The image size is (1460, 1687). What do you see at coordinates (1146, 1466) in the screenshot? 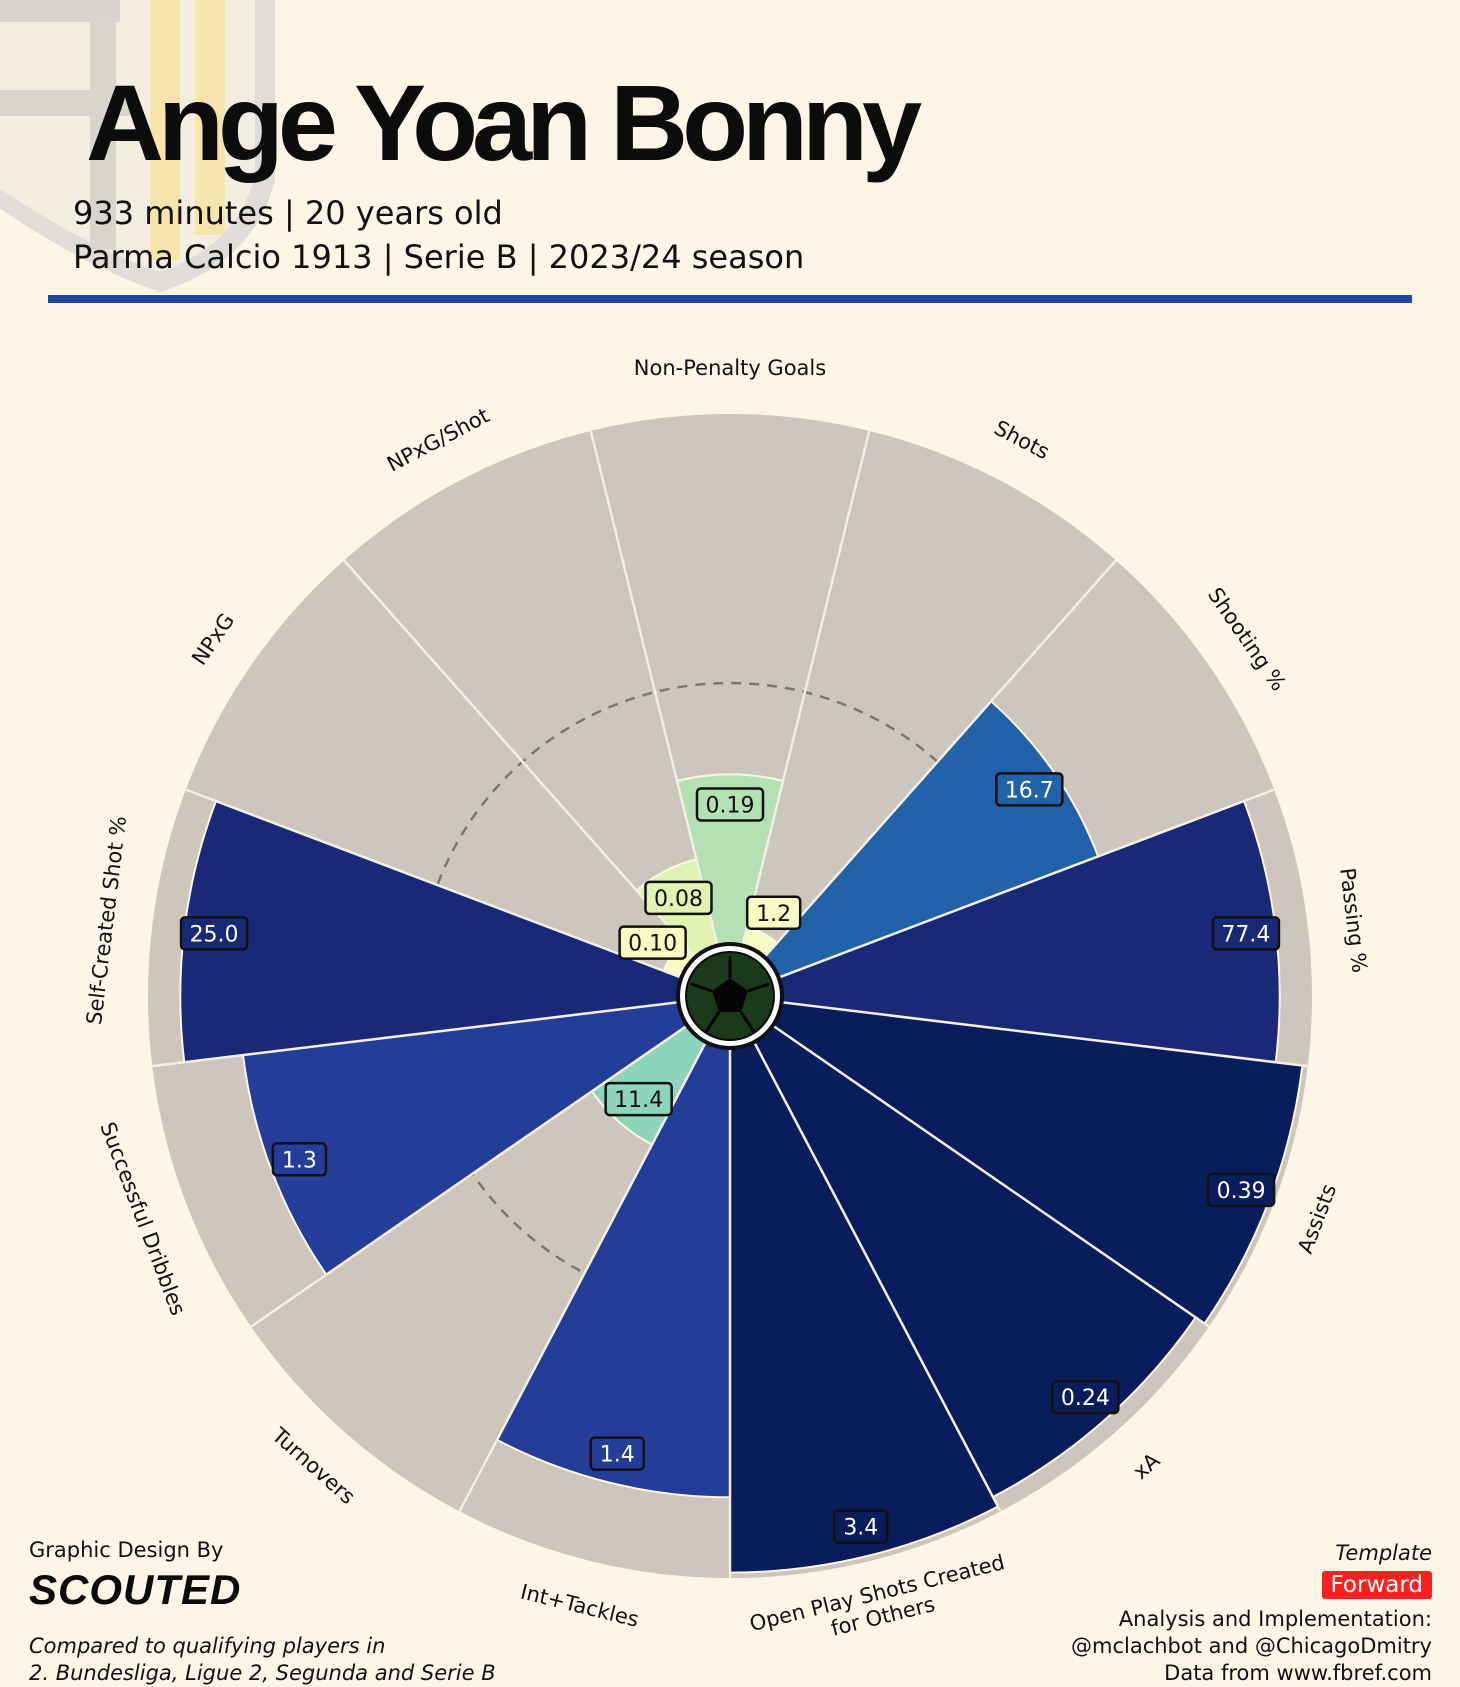
I see `category-label: xA` at bounding box center [1146, 1466].